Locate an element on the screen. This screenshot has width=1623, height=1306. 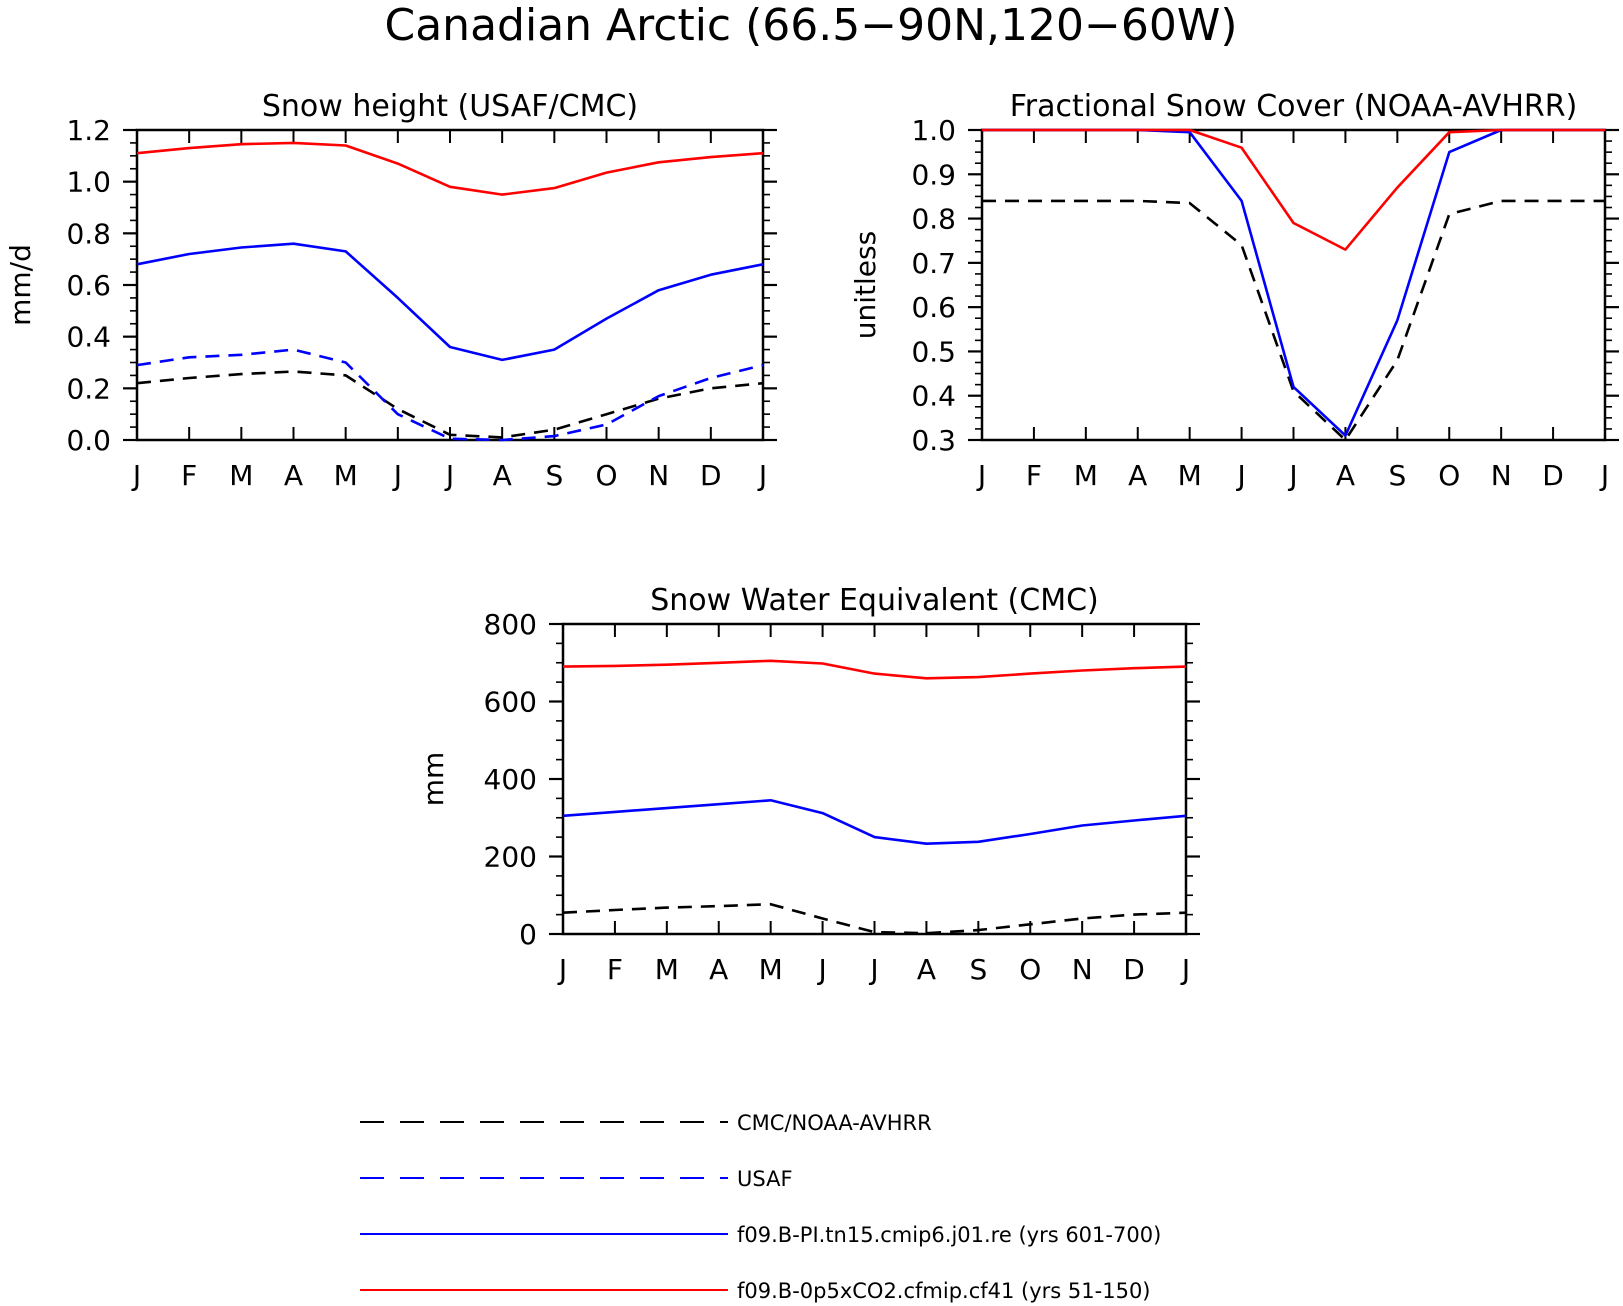
y-tick-label: 0.3 is located at coordinates (933, 440).